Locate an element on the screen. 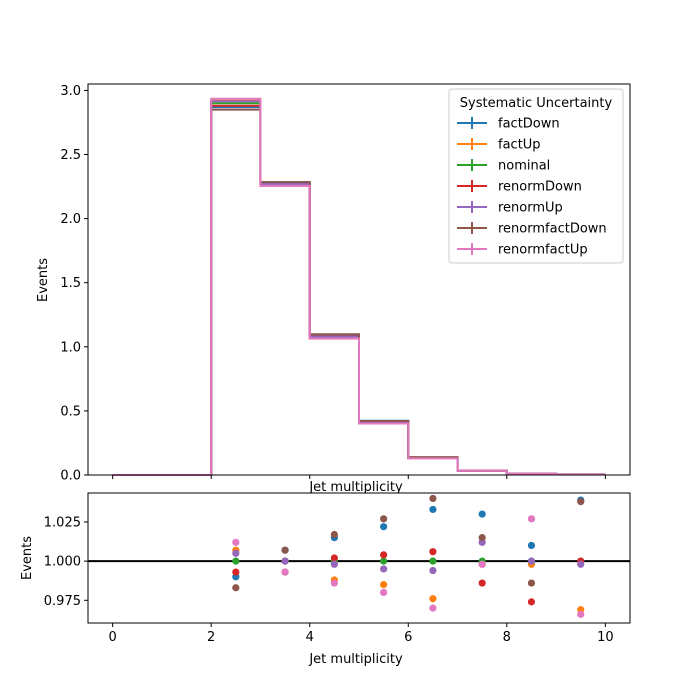  legend-item-nominal: nominal is located at coordinates (503, 166).